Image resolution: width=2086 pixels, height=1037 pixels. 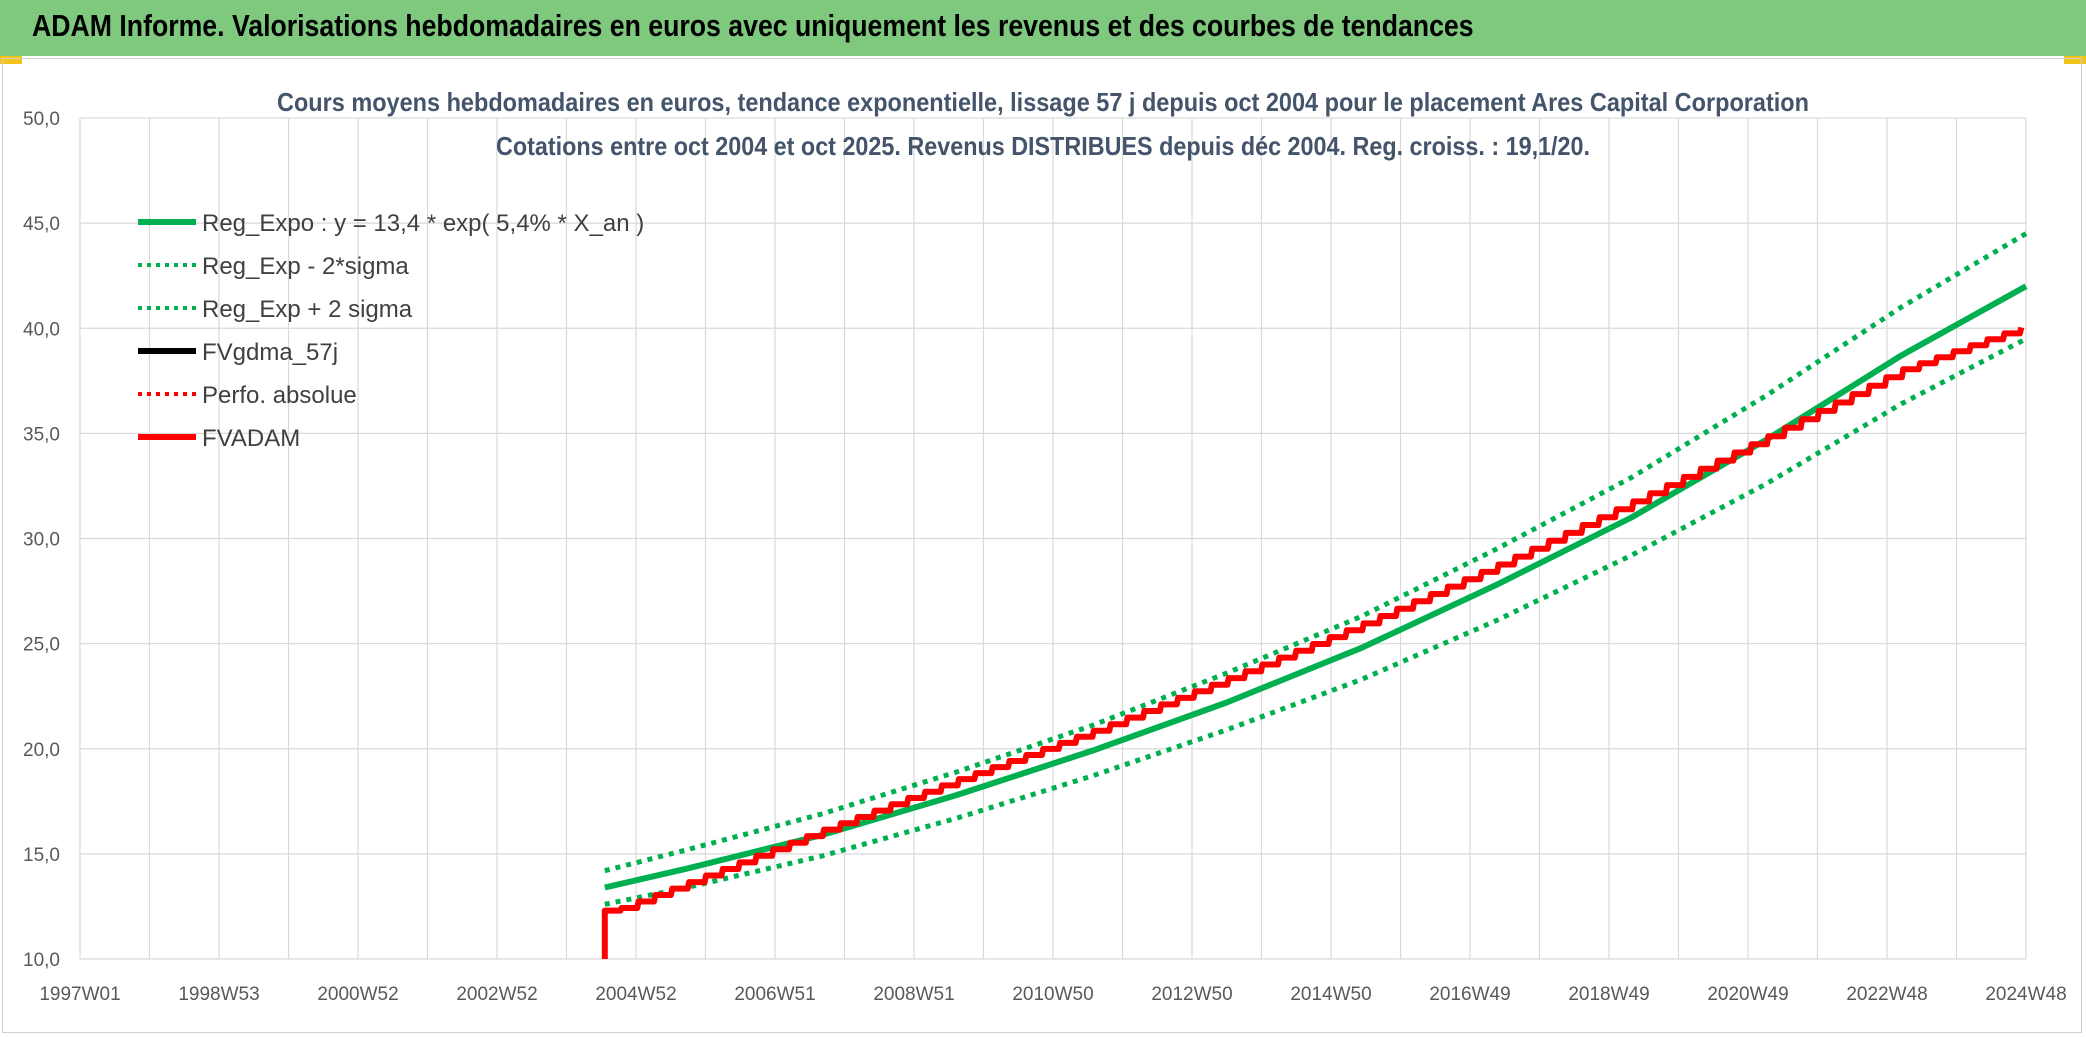 What do you see at coordinates (41, 434) in the screenshot?
I see `y-tick-label: 35,0` at bounding box center [41, 434].